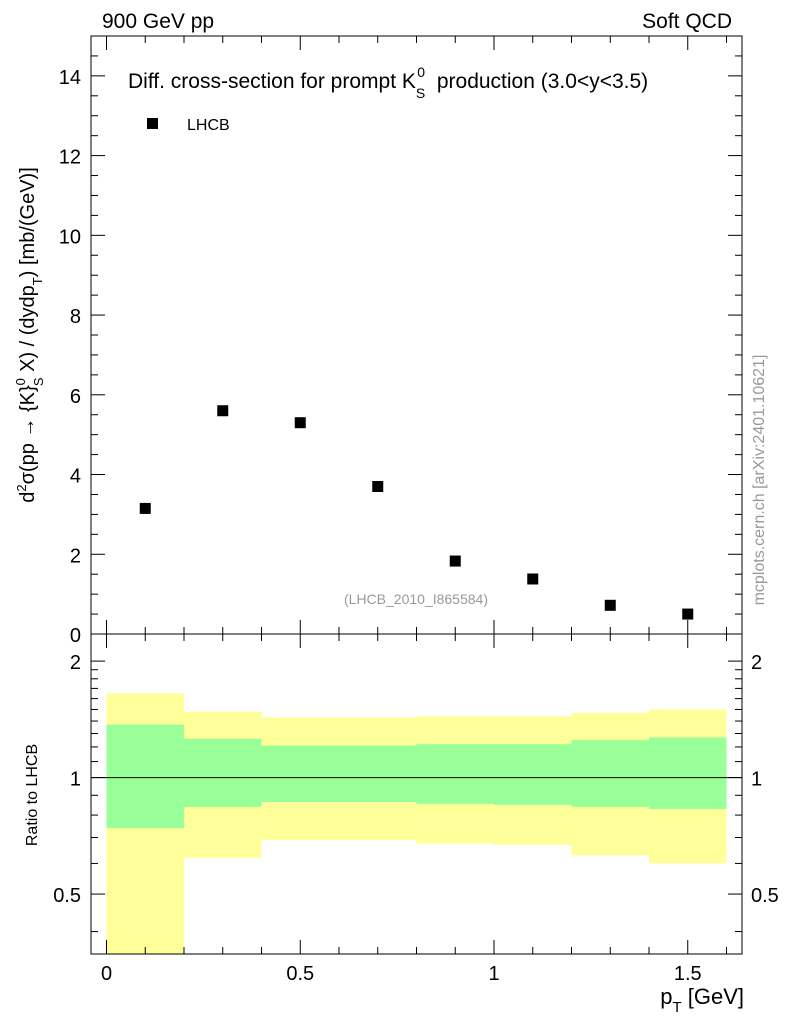 The image size is (786, 1024). What do you see at coordinates (75, 317) in the screenshot?
I see `main-ytick-label-4: 8` at bounding box center [75, 317].